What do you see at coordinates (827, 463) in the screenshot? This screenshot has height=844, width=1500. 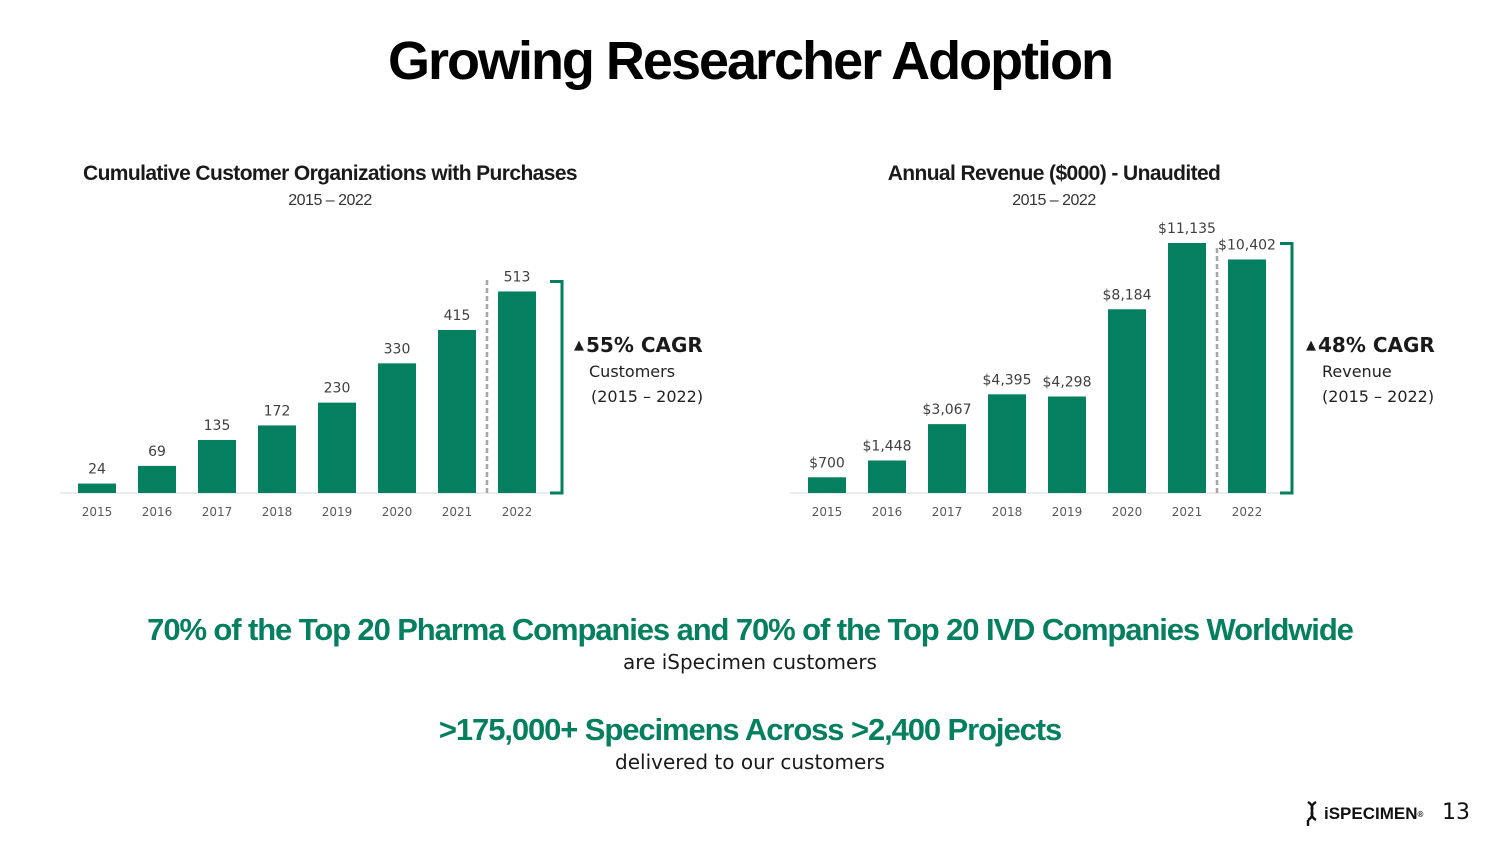 I see `bar-value-label: $700` at bounding box center [827, 463].